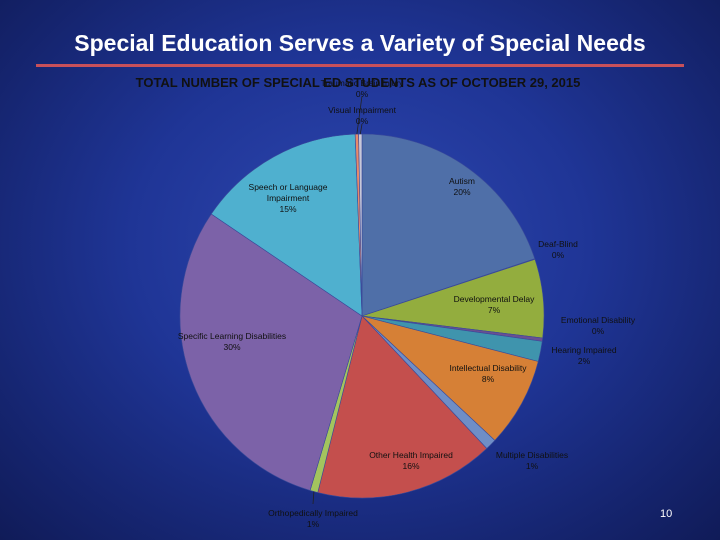 This screenshot has width=720, height=540. I want to click on pie-slice-speech-or-language-impairment, so click(286, 225).